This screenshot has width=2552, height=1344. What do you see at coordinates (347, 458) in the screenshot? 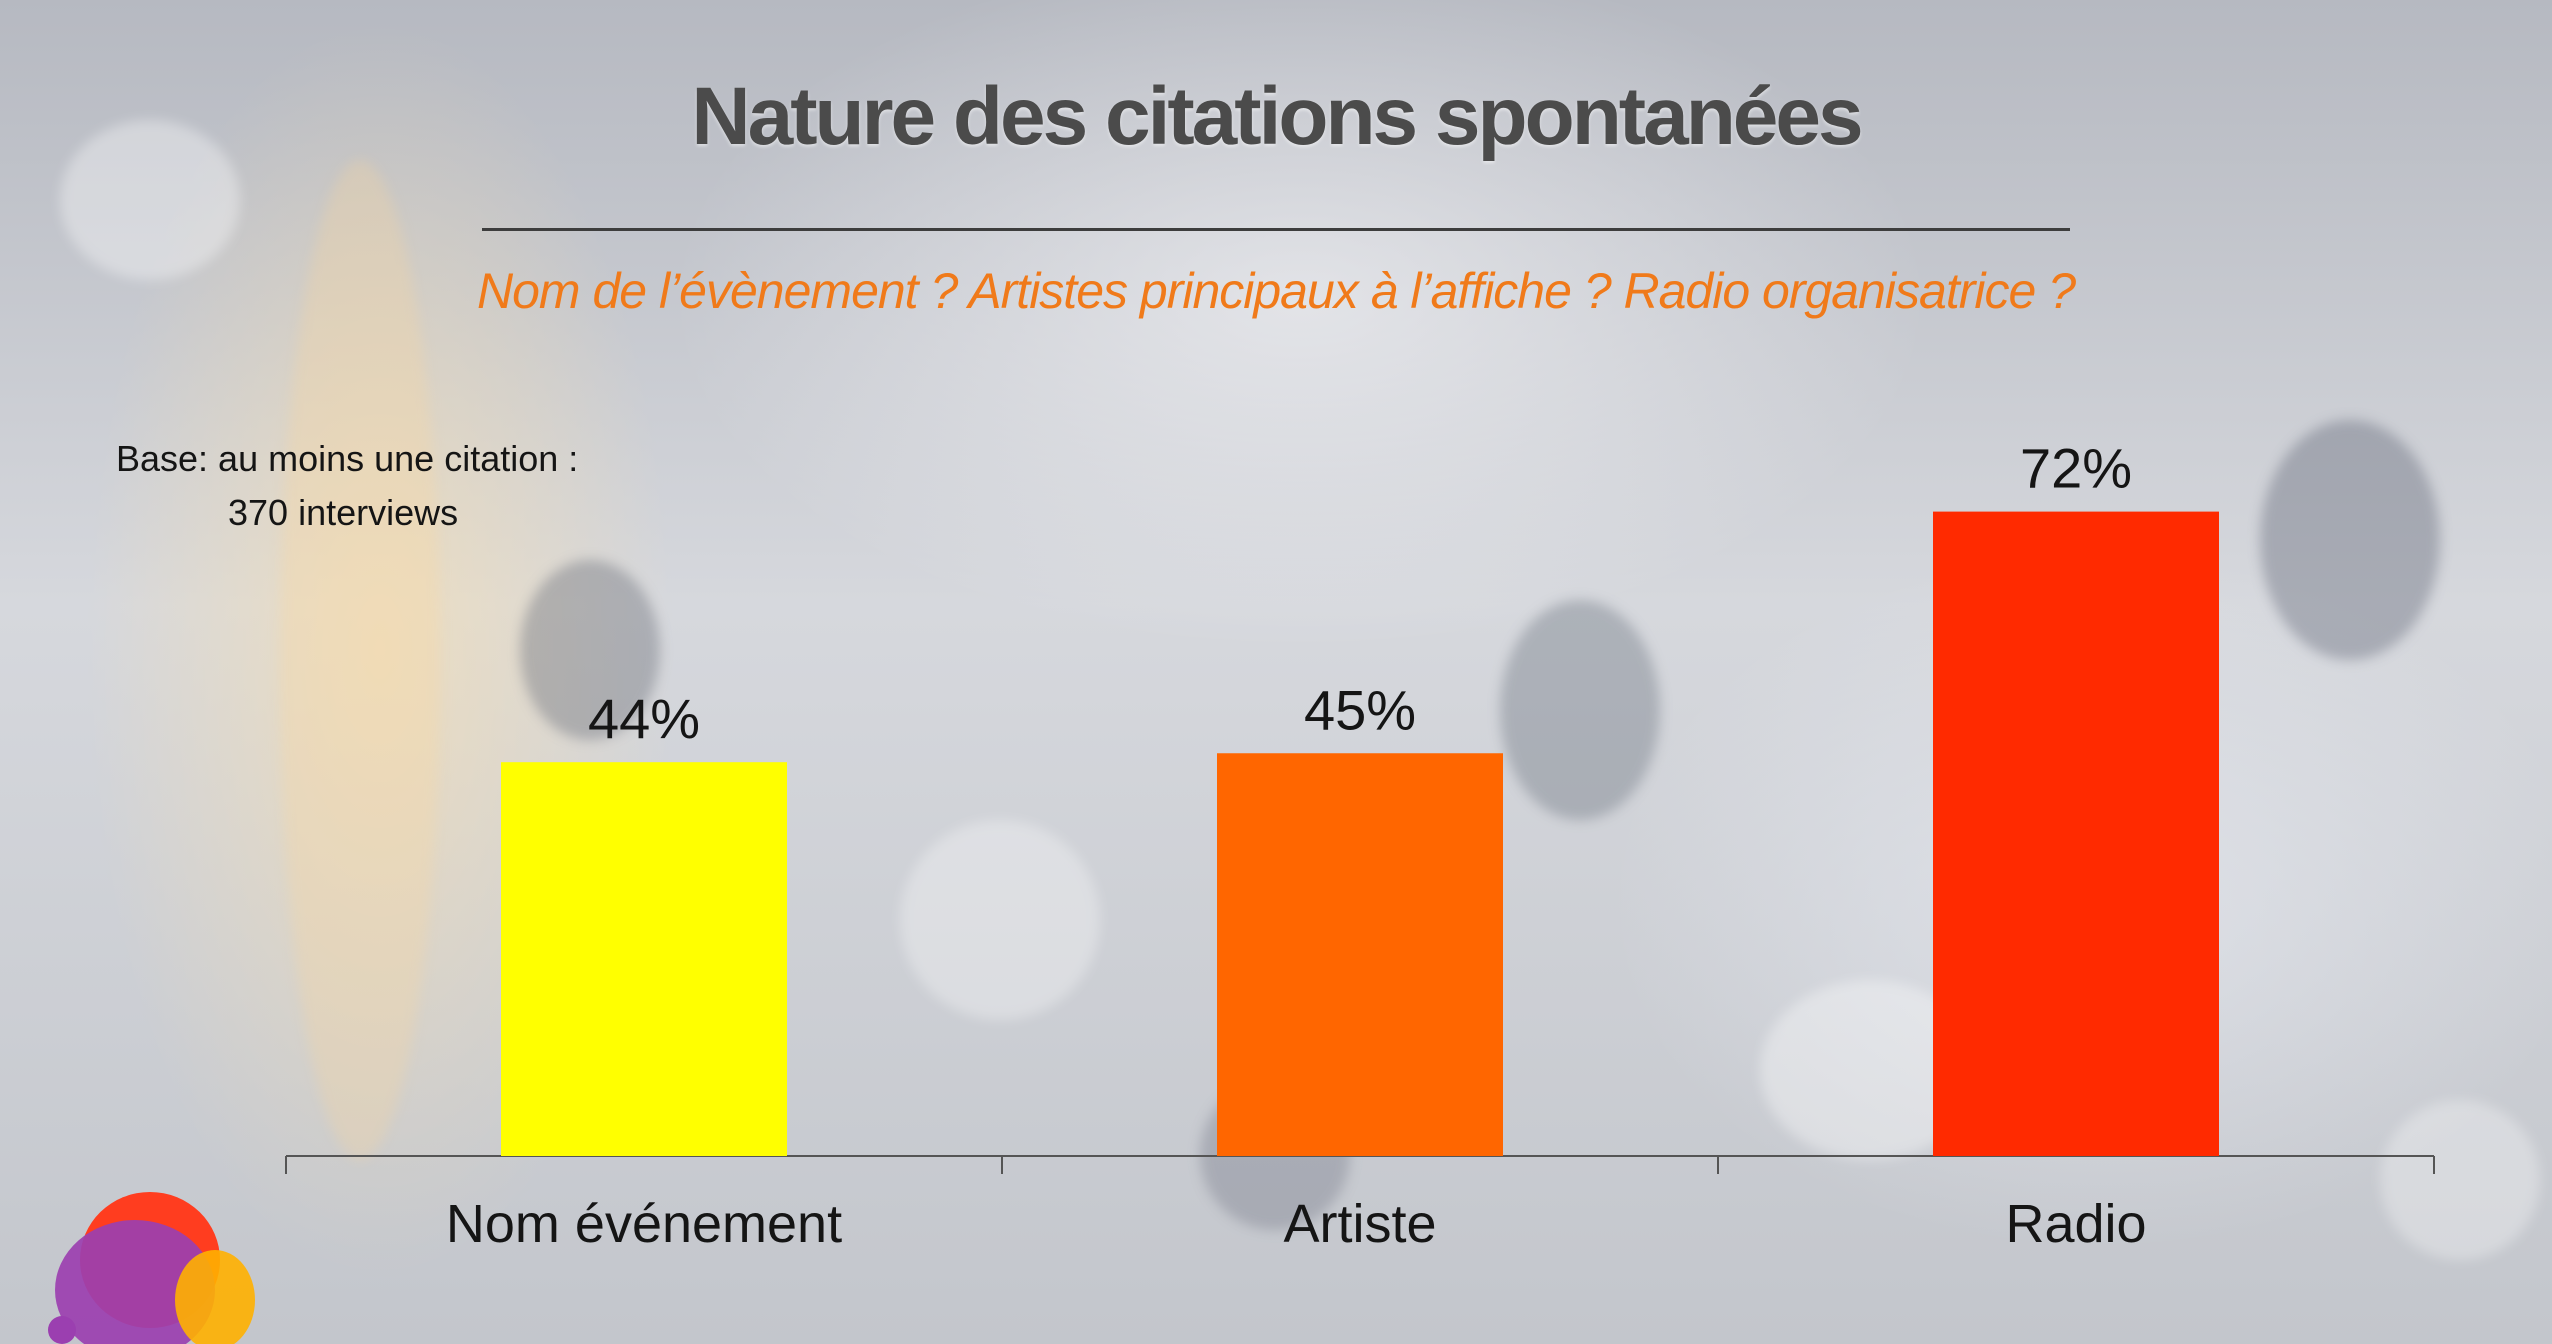
I see `base-note-line1: Base: au moins une citation :` at bounding box center [347, 458].